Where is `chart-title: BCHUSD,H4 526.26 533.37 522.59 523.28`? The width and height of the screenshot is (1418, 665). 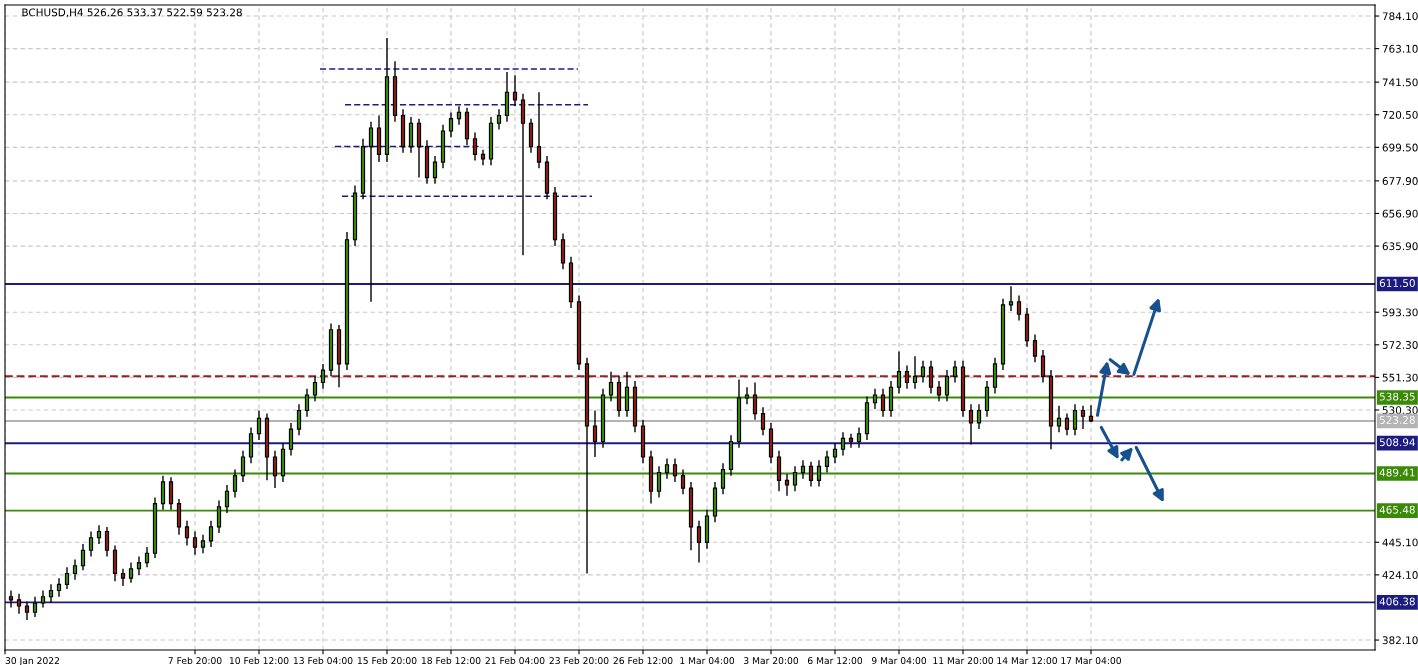 chart-title: BCHUSD,H4 526.26 533.37 522.59 523.28 is located at coordinates (132, 13).